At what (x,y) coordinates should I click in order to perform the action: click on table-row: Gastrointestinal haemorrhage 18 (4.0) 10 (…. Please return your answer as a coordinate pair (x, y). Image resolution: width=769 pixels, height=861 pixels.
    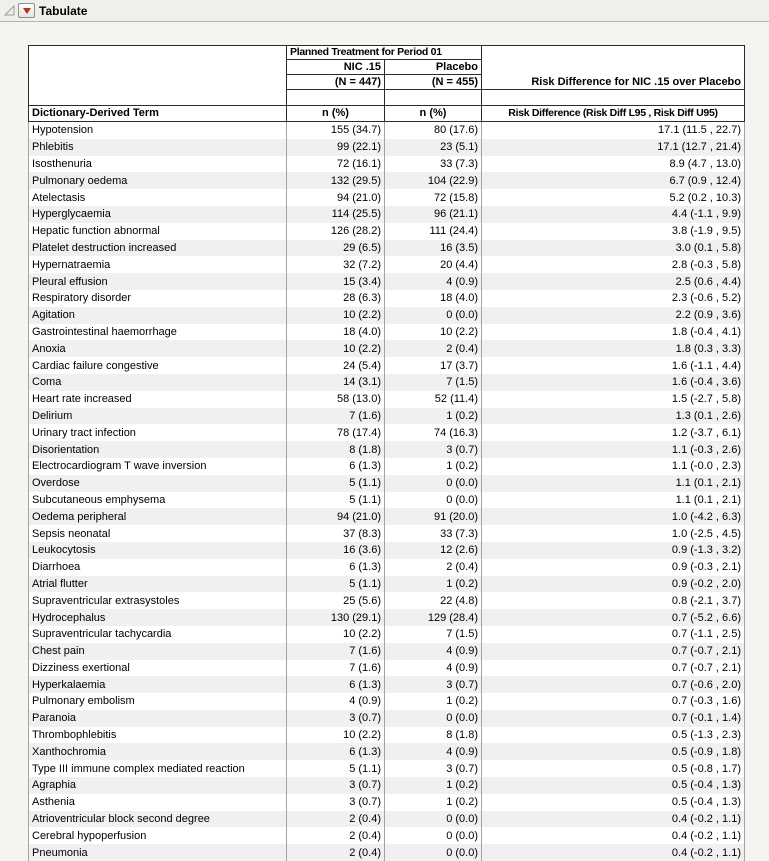
    Looking at the image, I should click on (386, 332).